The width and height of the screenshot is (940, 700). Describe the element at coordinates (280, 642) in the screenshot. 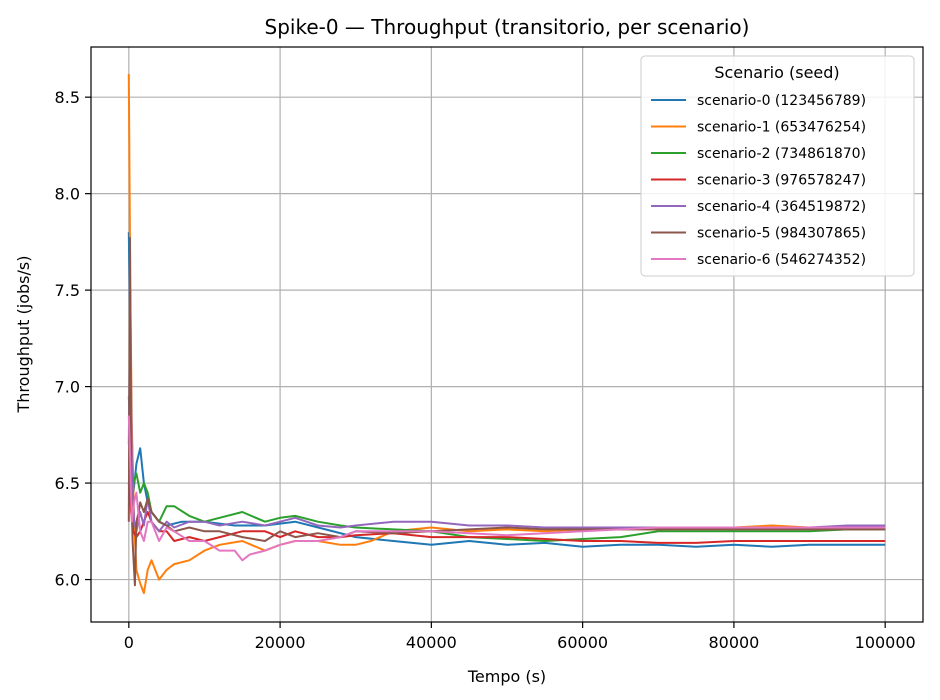

I see `x-tick-label: 20000` at that location.